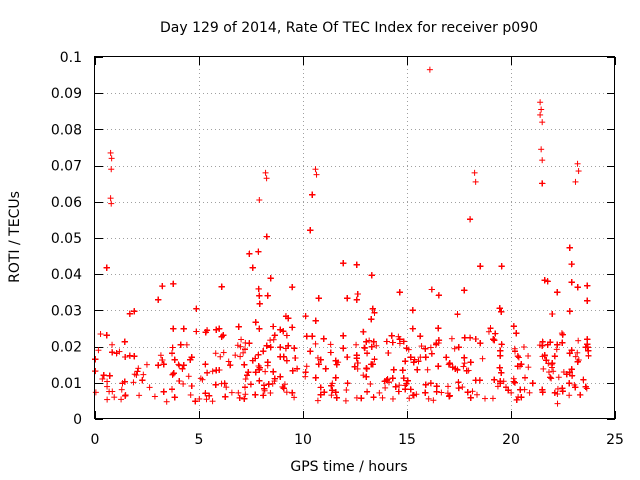 The height and width of the screenshot is (480, 640). Describe the element at coordinates (615, 440) in the screenshot. I see `x-tick-label: 25` at that location.